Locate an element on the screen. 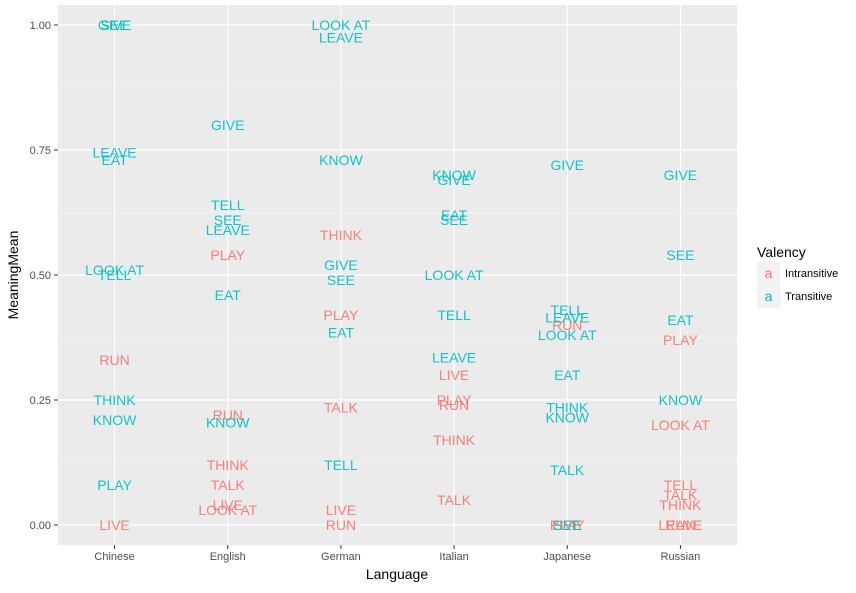 The image size is (856, 593). legend-label: Transitive is located at coordinates (808, 297).